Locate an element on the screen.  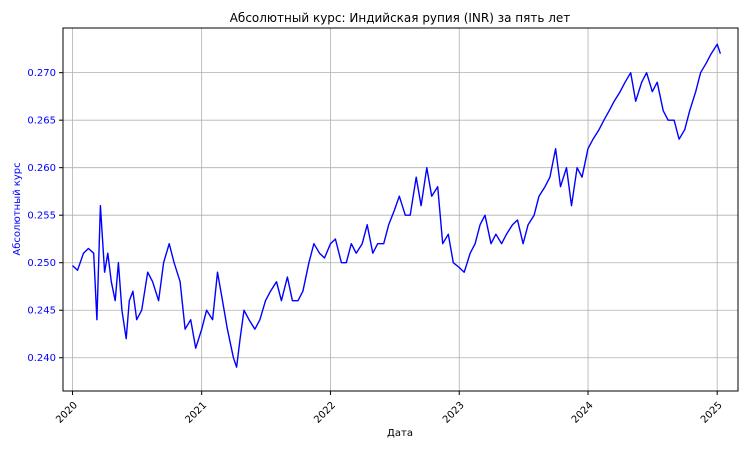
y-tick-label: 0.240 is located at coordinates (41, 358).